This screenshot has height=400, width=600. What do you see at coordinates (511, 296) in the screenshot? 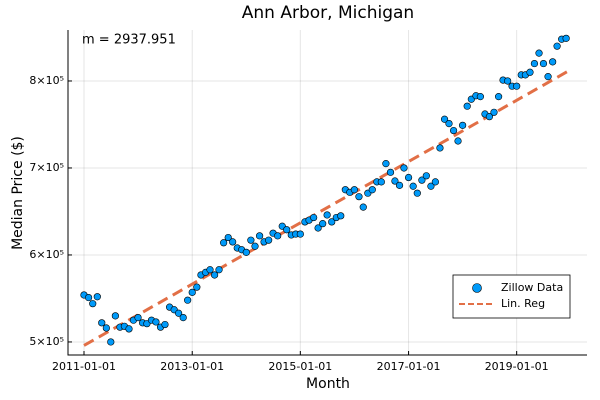
I see `legend-box` at bounding box center [511, 296].